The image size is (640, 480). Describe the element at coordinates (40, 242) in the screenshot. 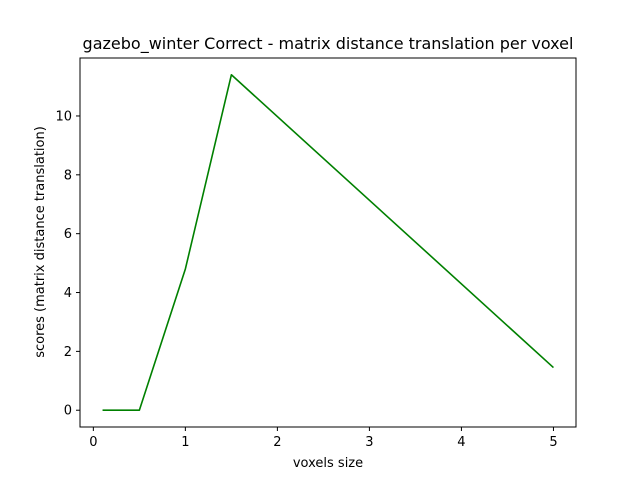

I see `y-axis-label: scores (matrix distance translation)` at that location.